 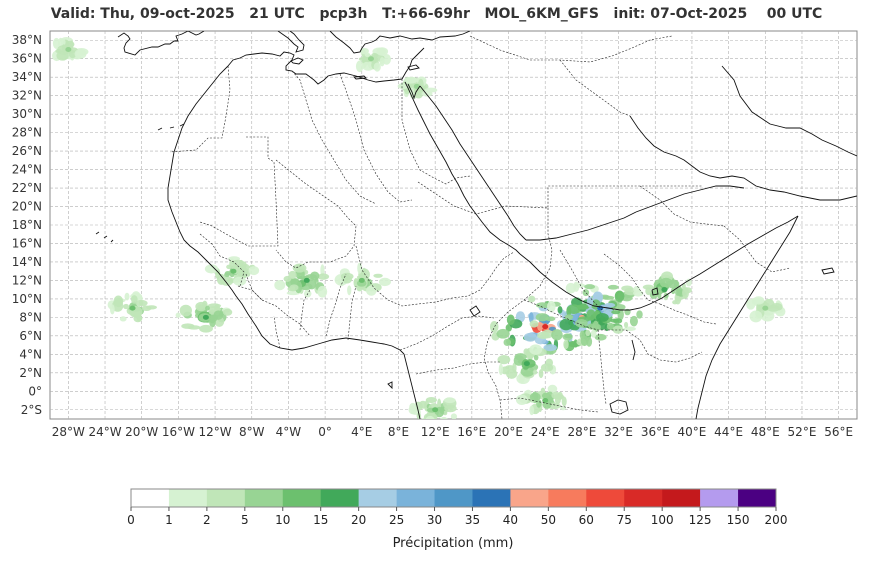 I want to click on colorbar-frame, so click(x=453, y=498).